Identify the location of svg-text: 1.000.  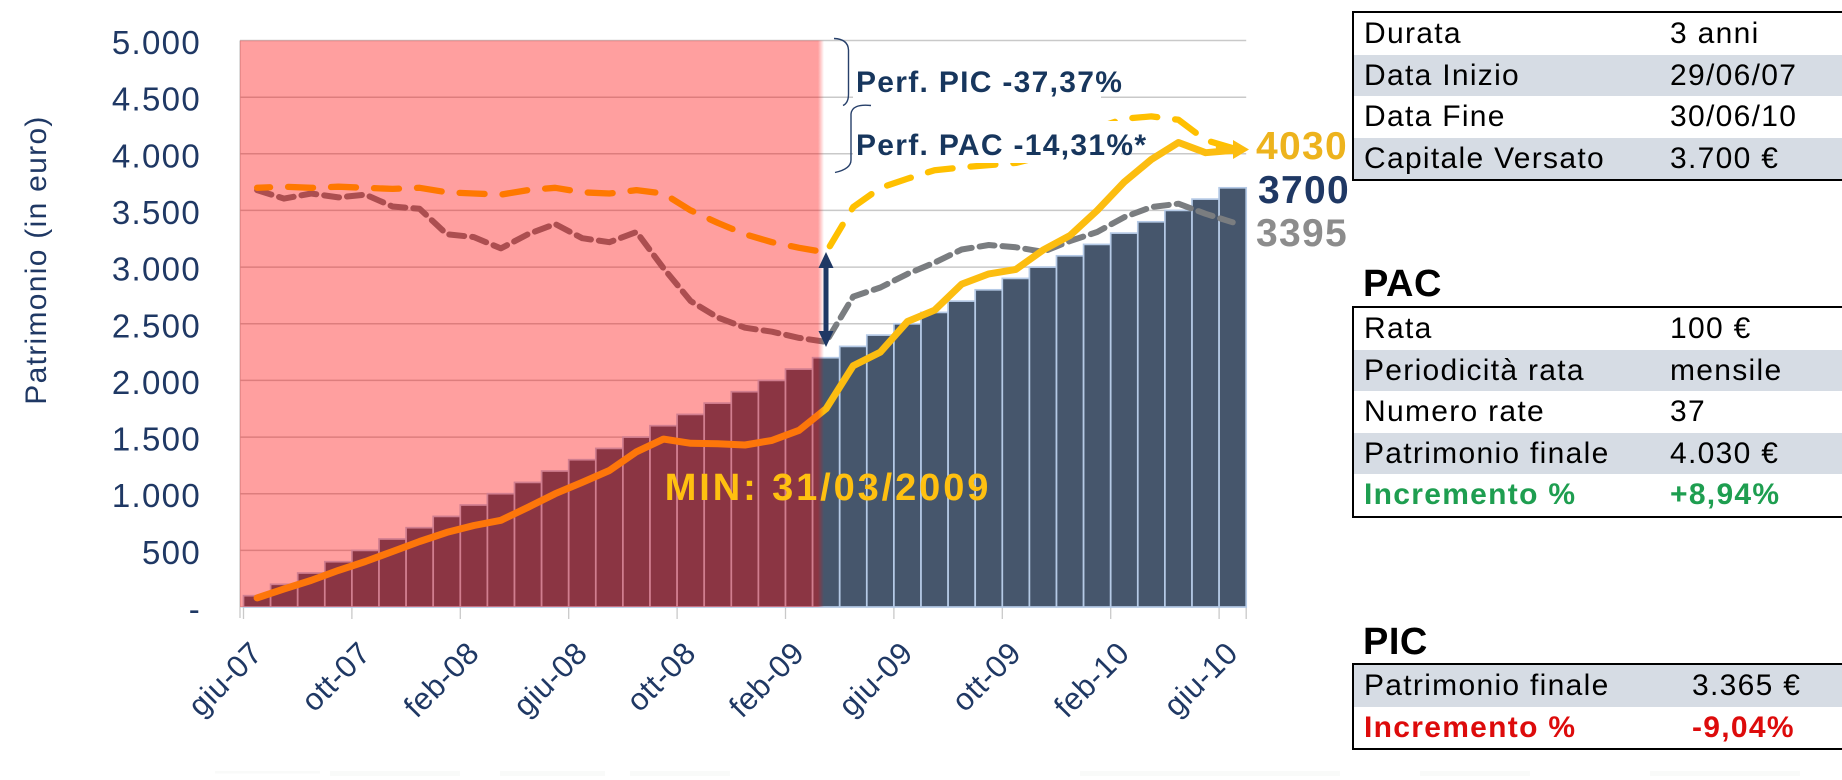
(156, 495).